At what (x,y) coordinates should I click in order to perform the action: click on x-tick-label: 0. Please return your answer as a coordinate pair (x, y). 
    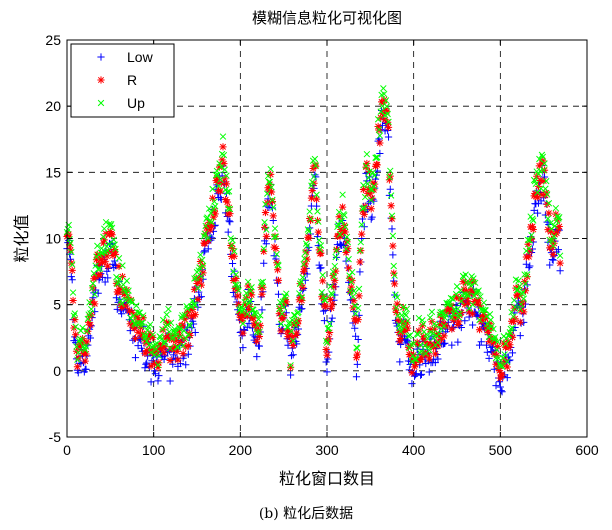
    Looking at the image, I should click on (67, 450).